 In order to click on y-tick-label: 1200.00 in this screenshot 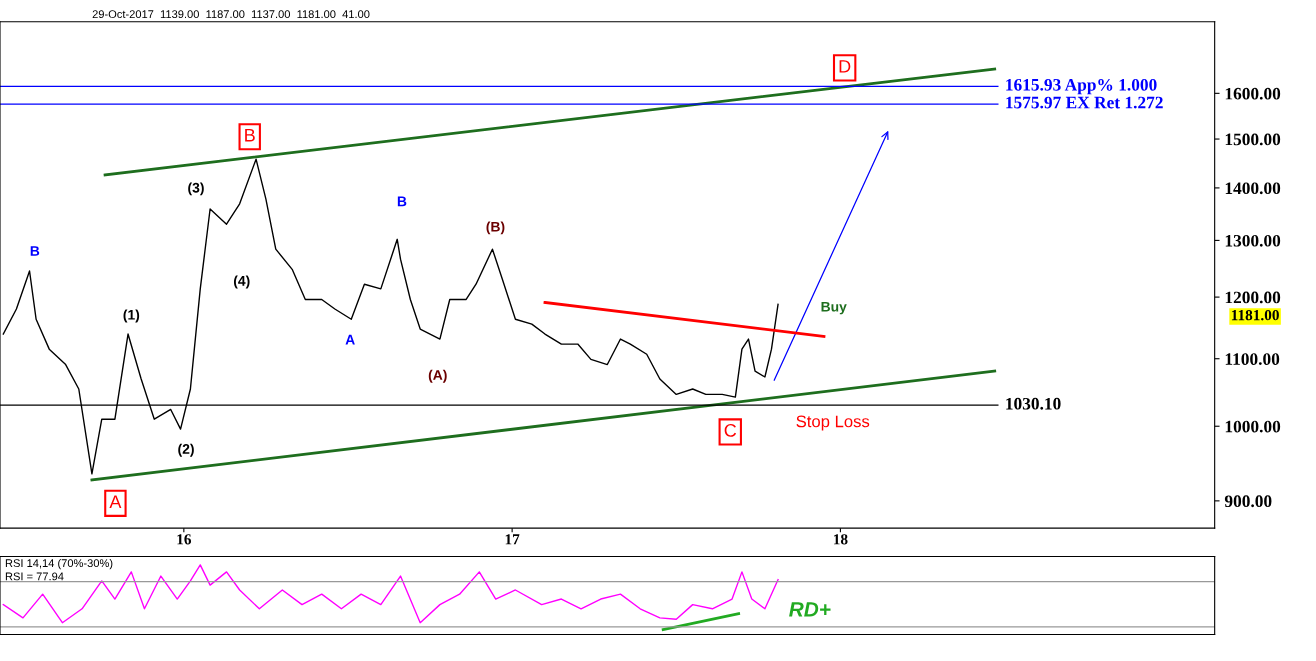, I will do `click(1253, 297)`.